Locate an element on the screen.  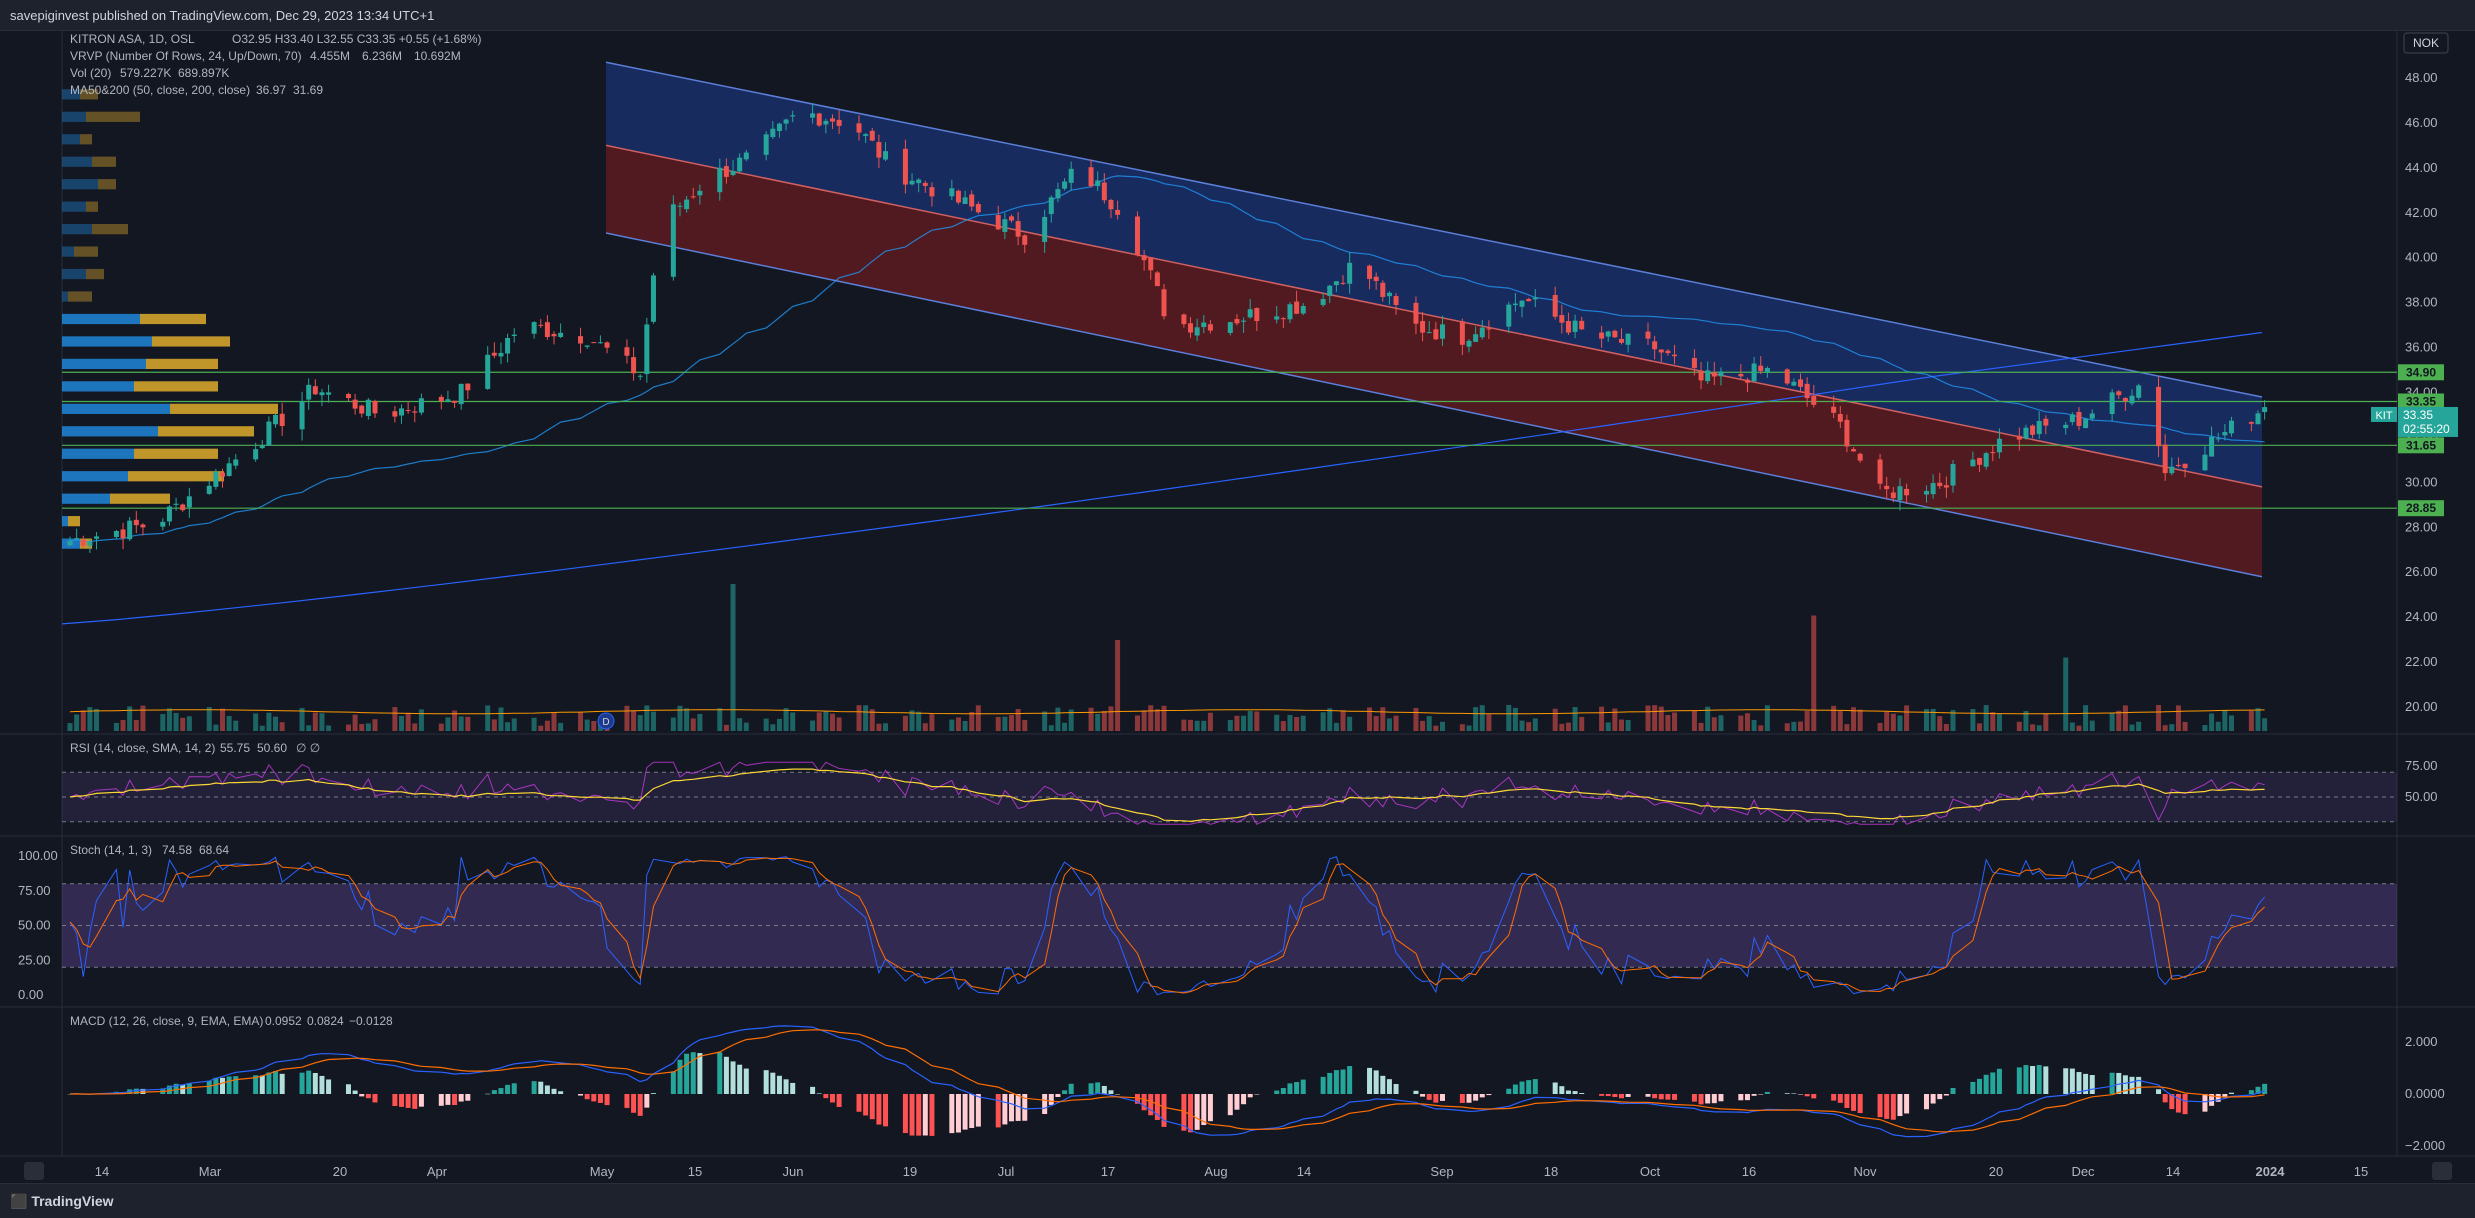
timezone-button is located at coordinates (34, 1171).